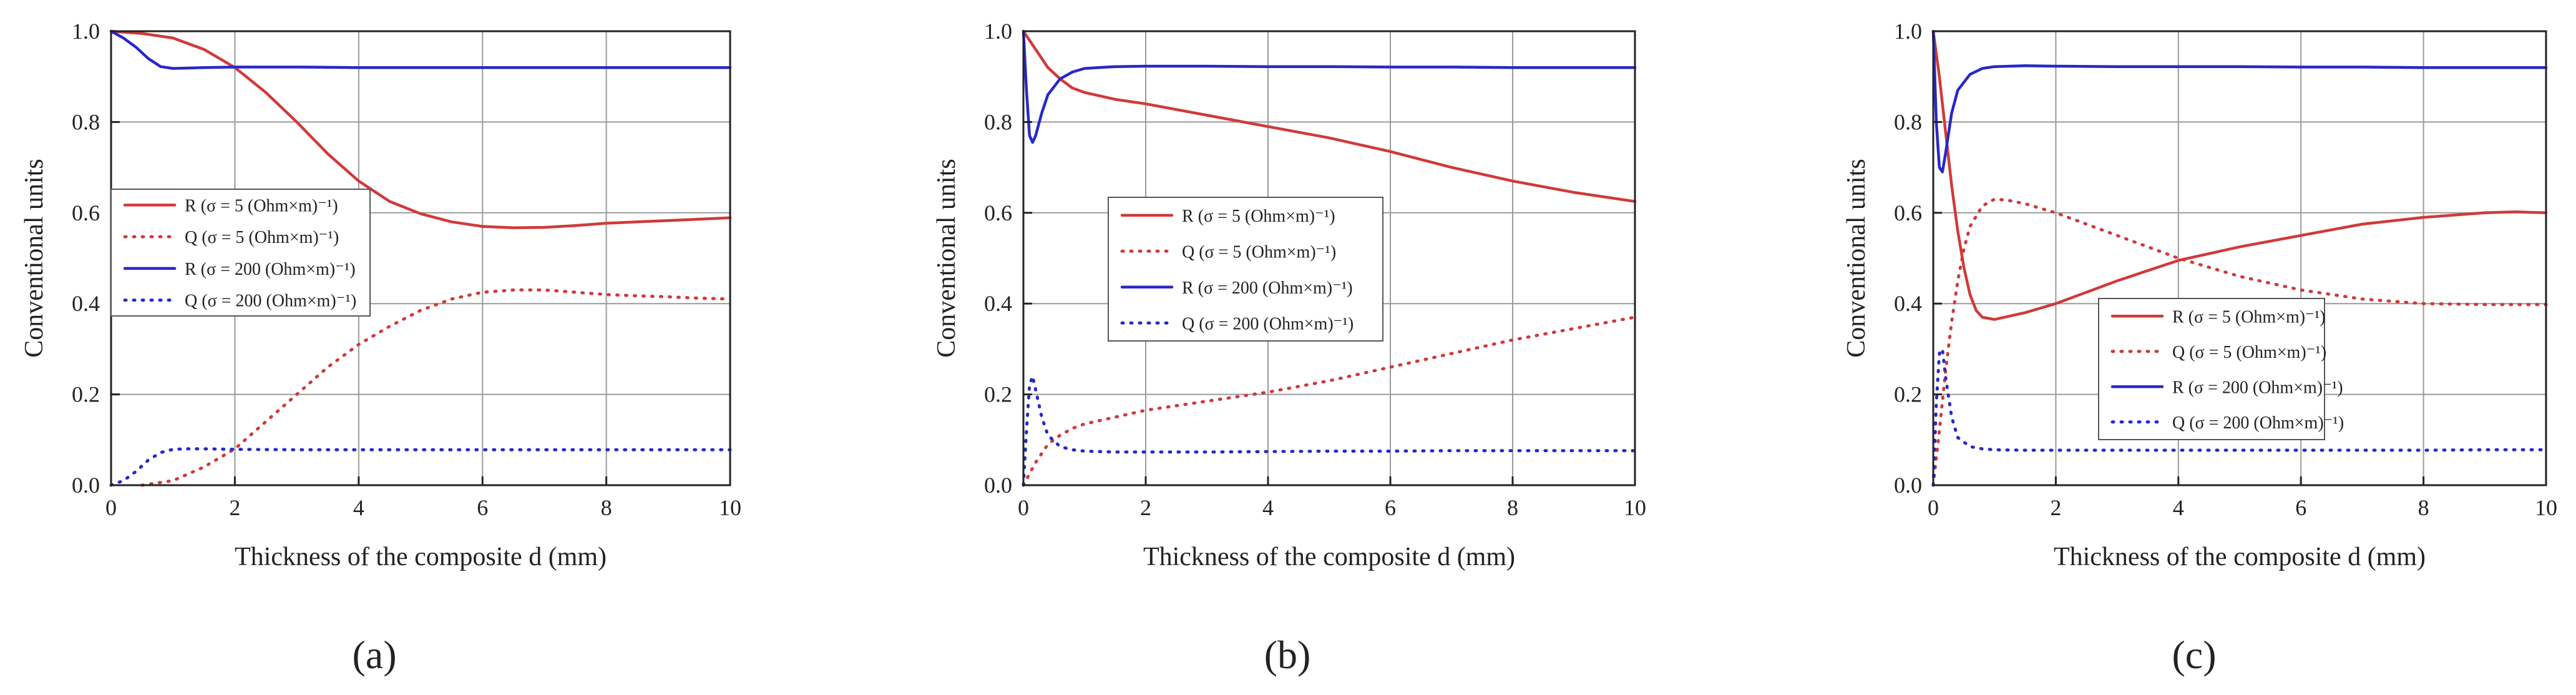 This screenshot has width=2576, height=695. What do you see at coordinates (2194, 655) in the screenshot?
I see `panel-label: (c)` at bounding box center [2194, 655].